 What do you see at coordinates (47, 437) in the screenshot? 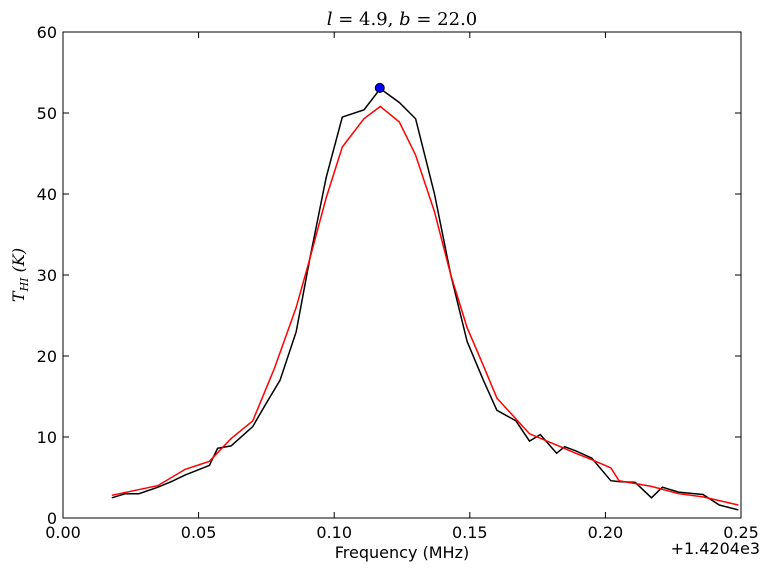
I see `y-tick-label: 10` at bounding box center [47, 437].